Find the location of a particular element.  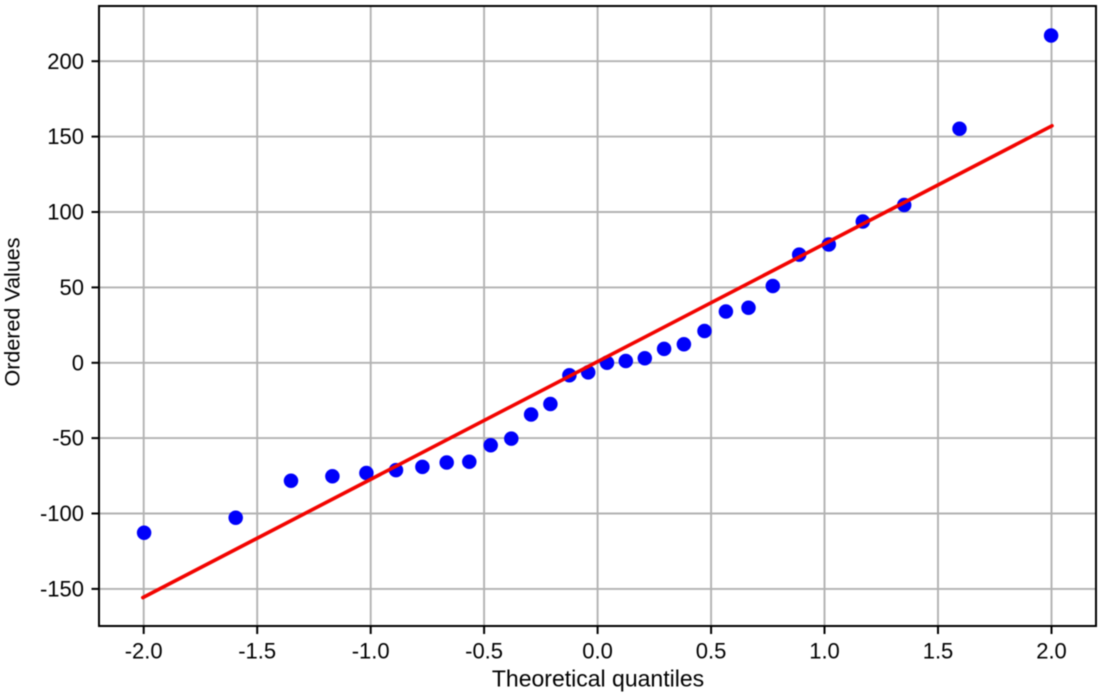

svg-text: 200 is located at coordinates (65, 61).